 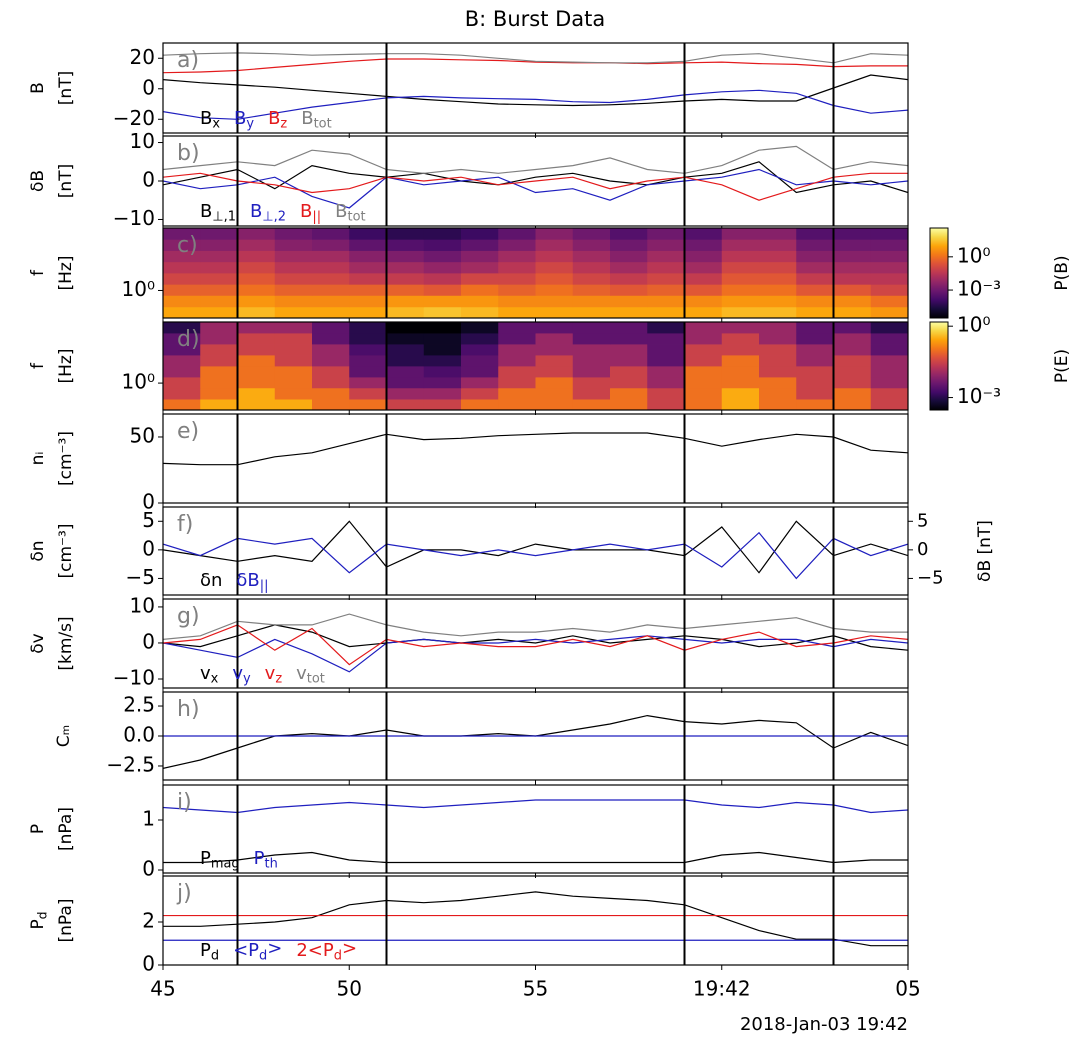 I want to click on y-tick-label: 5, so click(x=148, y=520).